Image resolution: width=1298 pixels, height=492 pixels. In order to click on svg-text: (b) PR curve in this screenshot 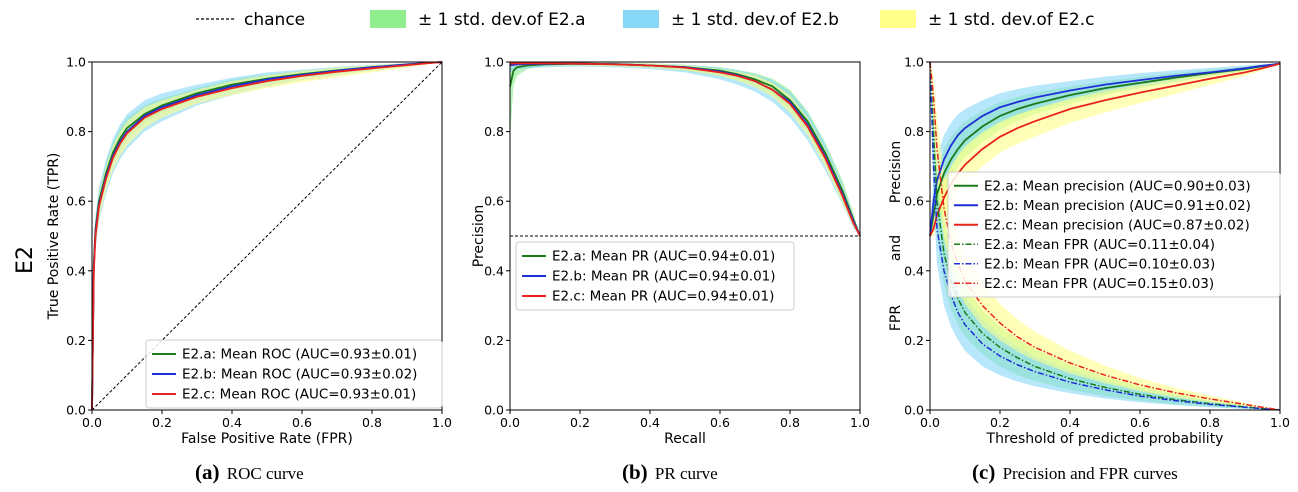, I will do `click(670, 472)`.